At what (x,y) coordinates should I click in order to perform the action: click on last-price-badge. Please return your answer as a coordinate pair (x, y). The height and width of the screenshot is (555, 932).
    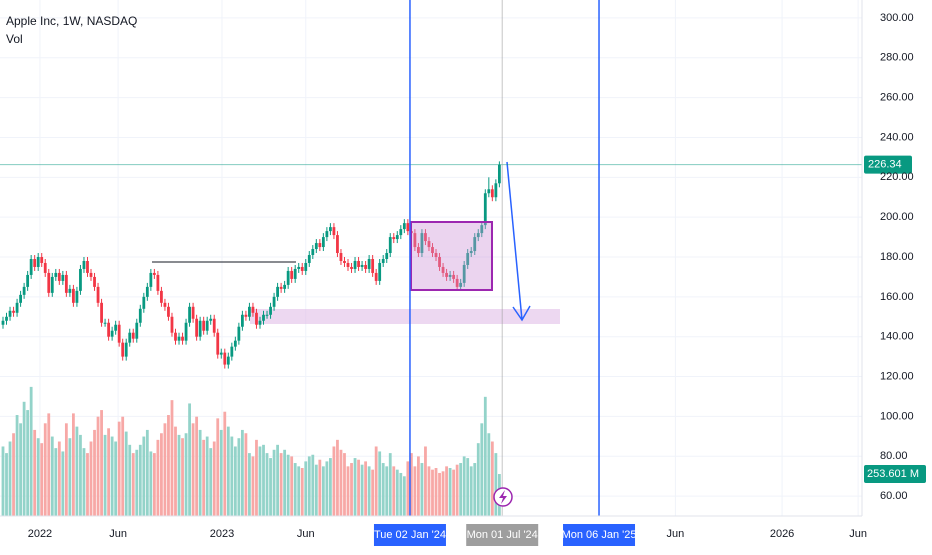
    Looking at the image, I should click on (888, 164).